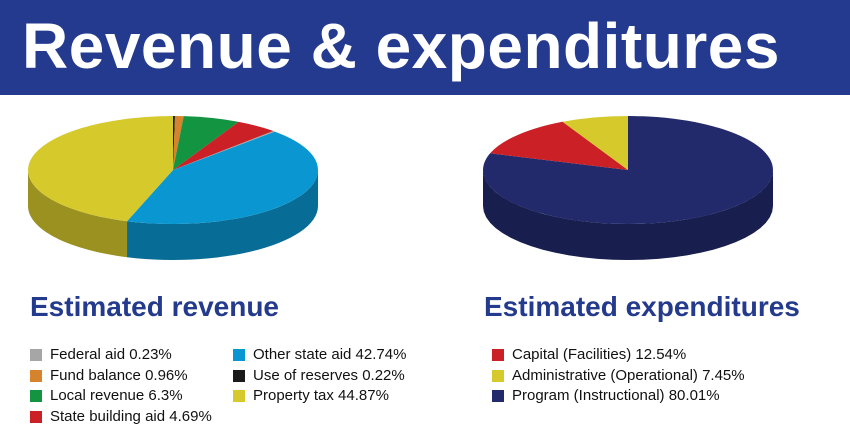  I want to click on expenditures-legend-item-capital-facilities: Capital (Facilities) 12.54%, so click(589, 355).